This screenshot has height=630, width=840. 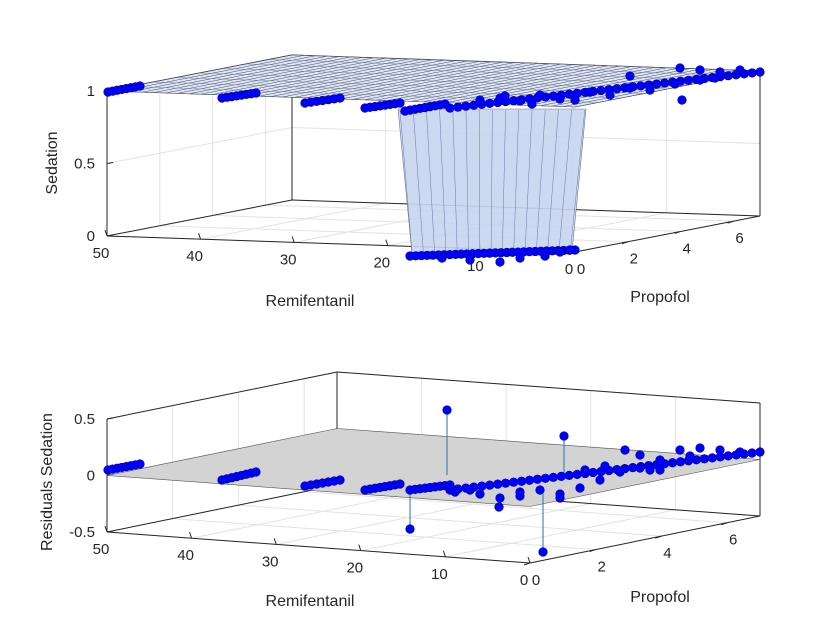 What do you see at coordinates (91, 476) in the screenshot?
I see `z-tick-label: 0` at bounding box center [91, 476].